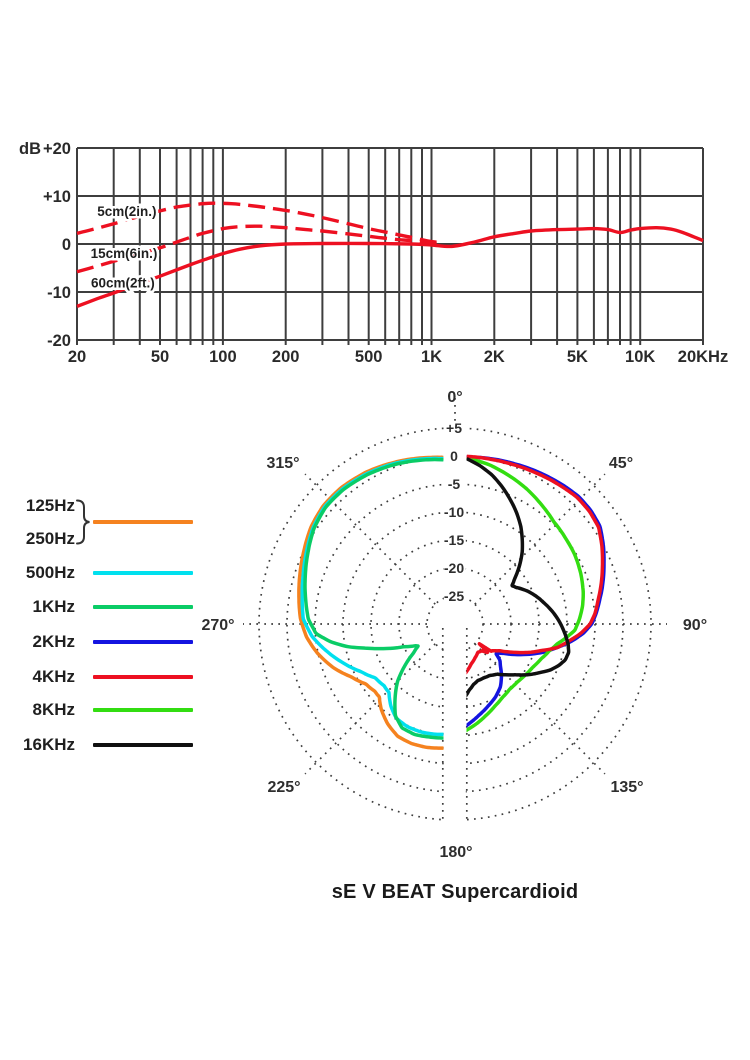 This screenshot has height=1060, width=750. What do you see at coordinates (66, 245) in the screenshot?
I see `fr-y-tick-label: 0` at bounding box center [66, 245].